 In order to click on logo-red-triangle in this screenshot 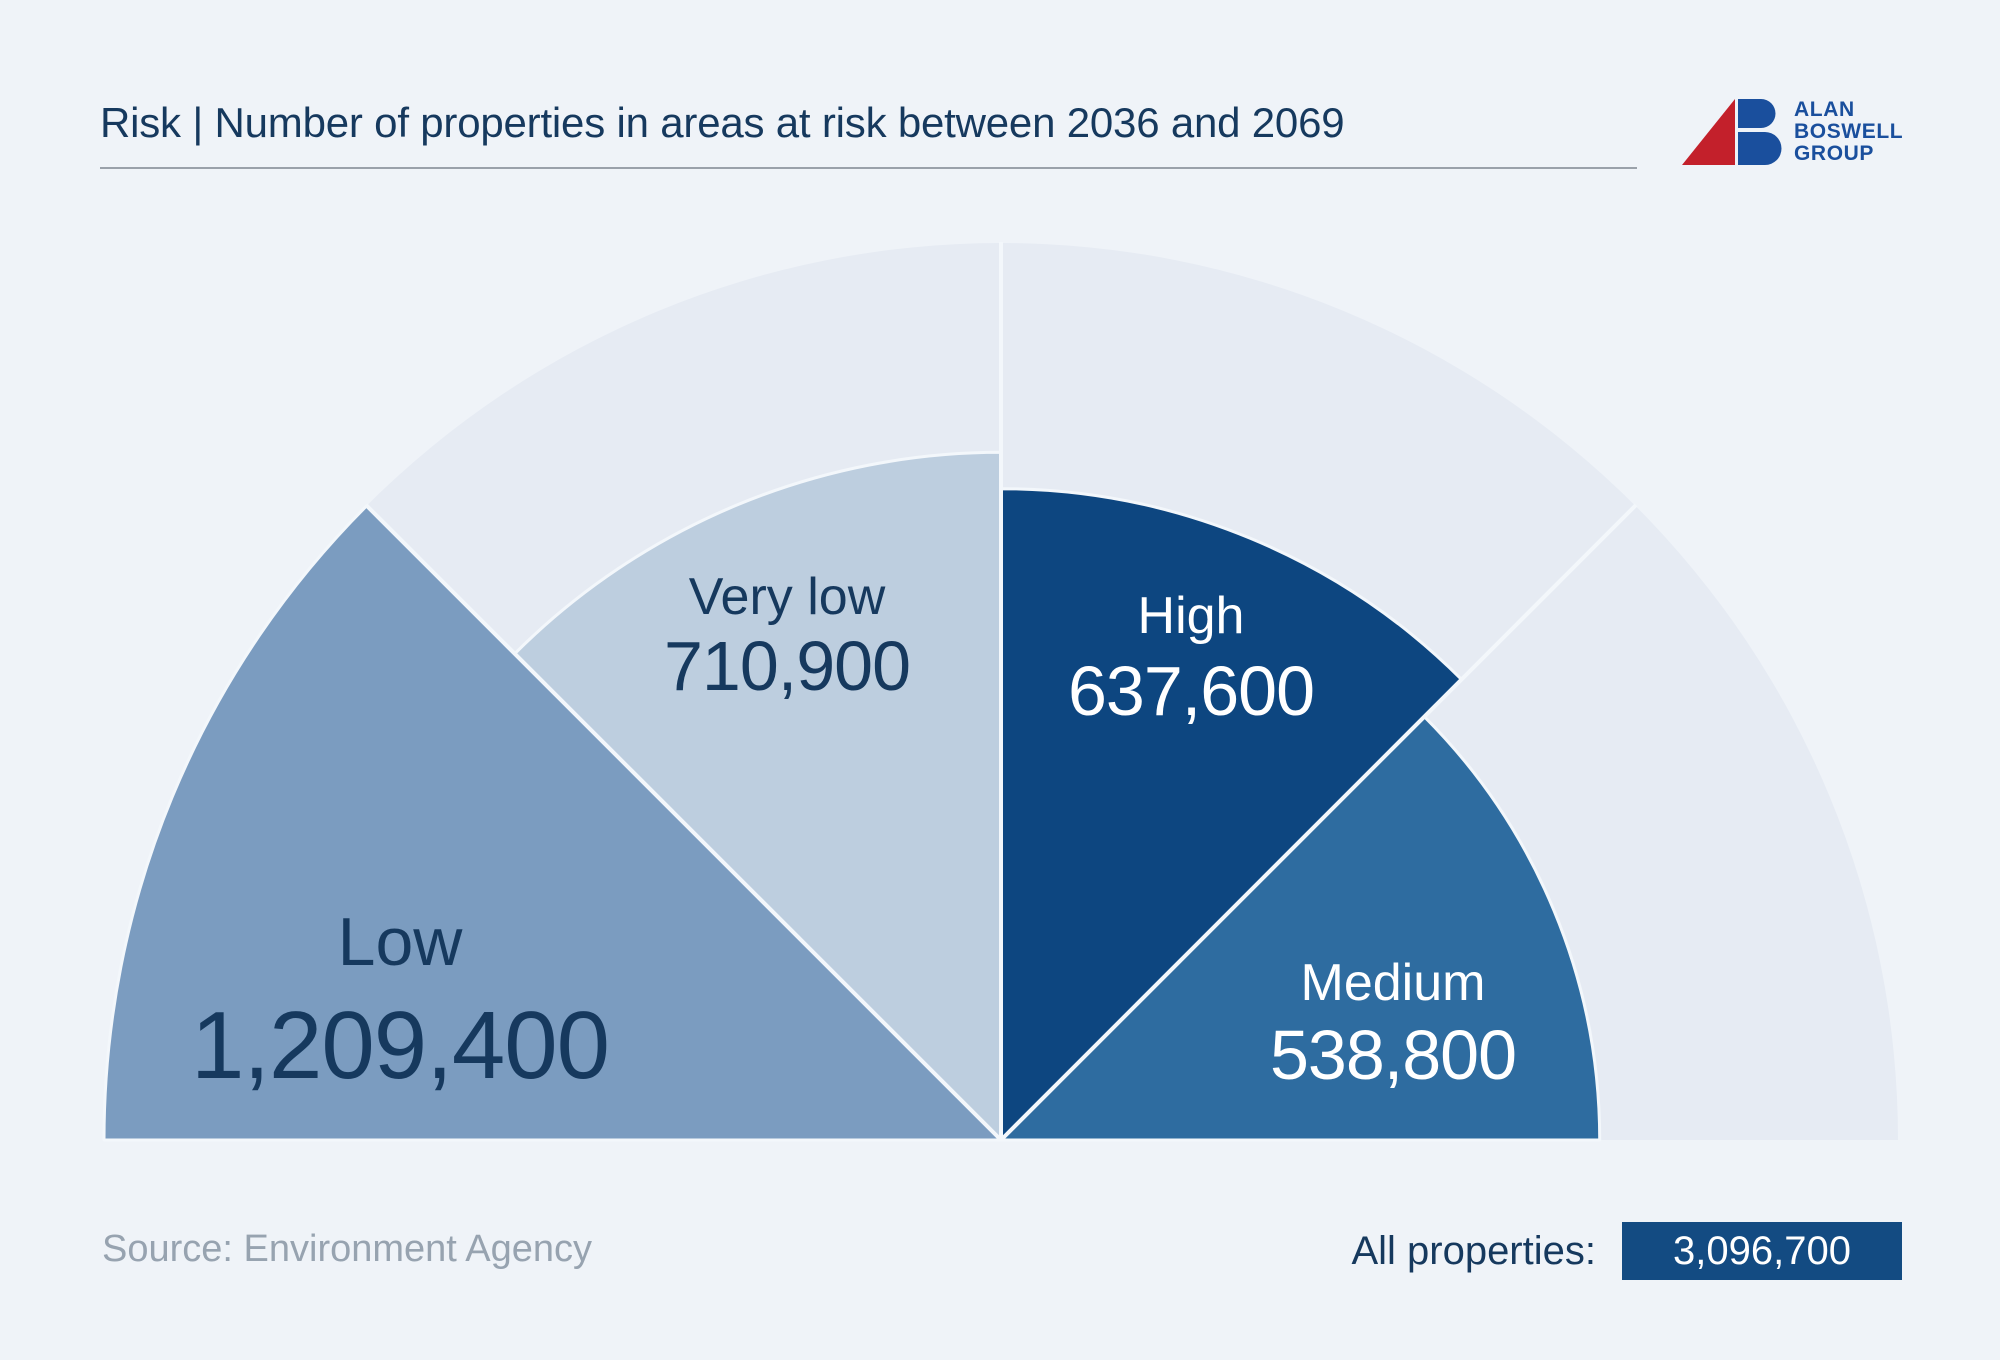, I will do `click(1708, 132)`.